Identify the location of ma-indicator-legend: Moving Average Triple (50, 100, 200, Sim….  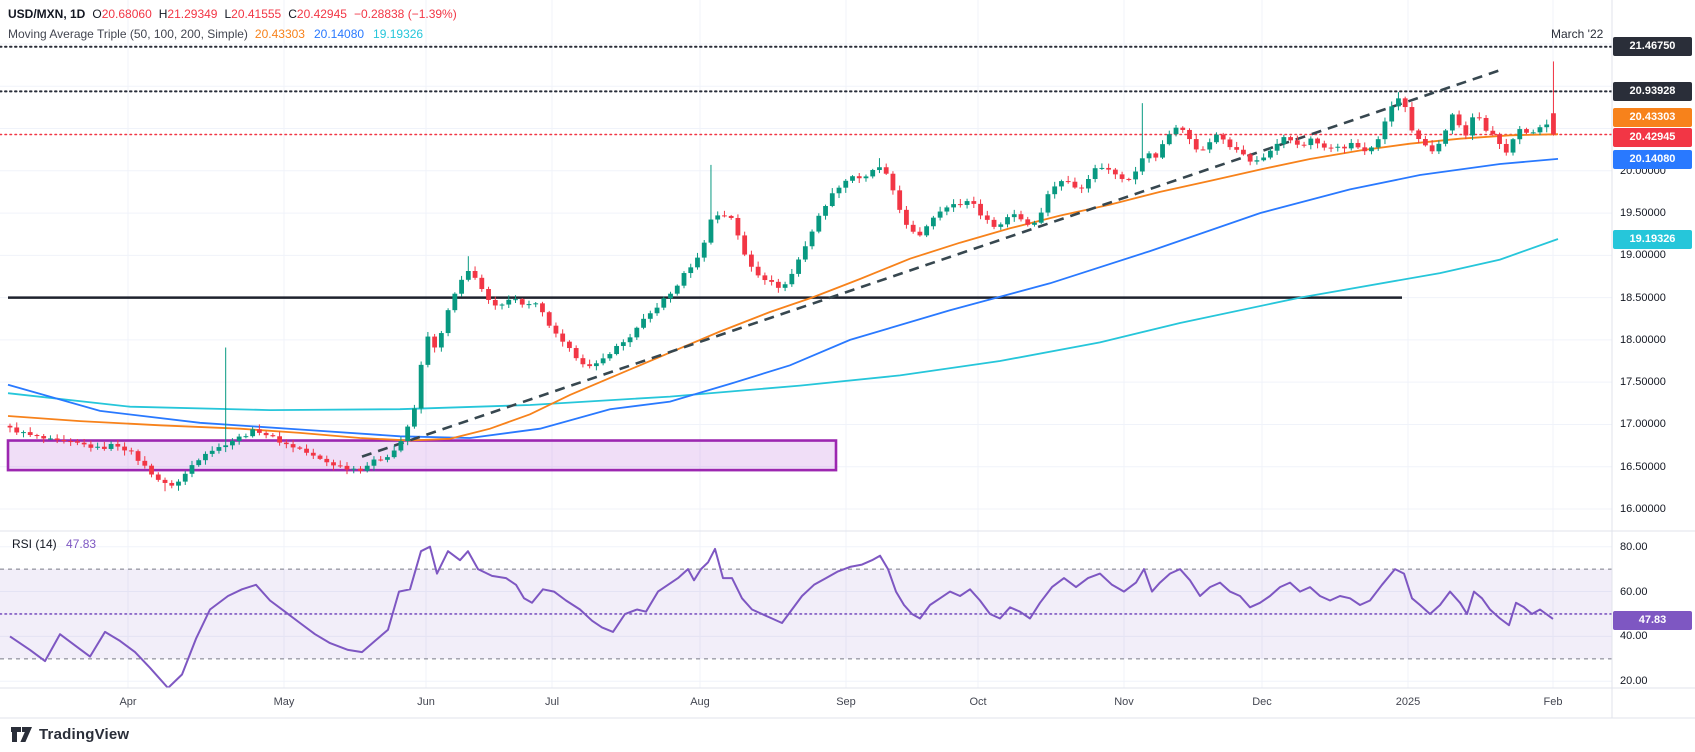
(215, 34).